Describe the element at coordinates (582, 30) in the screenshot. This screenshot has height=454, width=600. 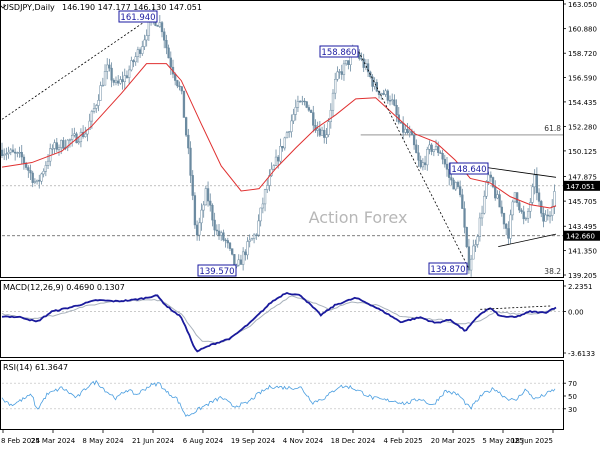
I see `price-tick-label: 160.880` at that location.